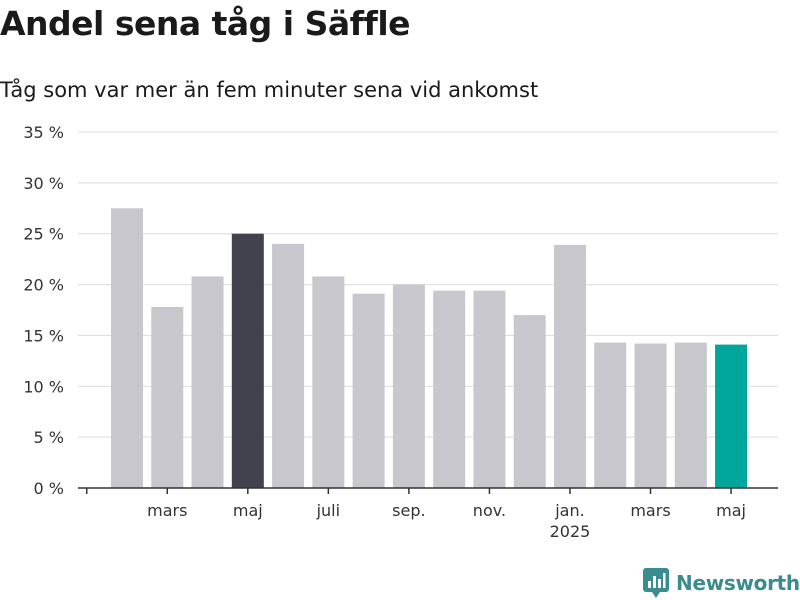 This screenshot has height=600, width=800. Describe the element at coordinates (569, 510) in the screenshot. I see `x-tick-label: jan.` at that location.